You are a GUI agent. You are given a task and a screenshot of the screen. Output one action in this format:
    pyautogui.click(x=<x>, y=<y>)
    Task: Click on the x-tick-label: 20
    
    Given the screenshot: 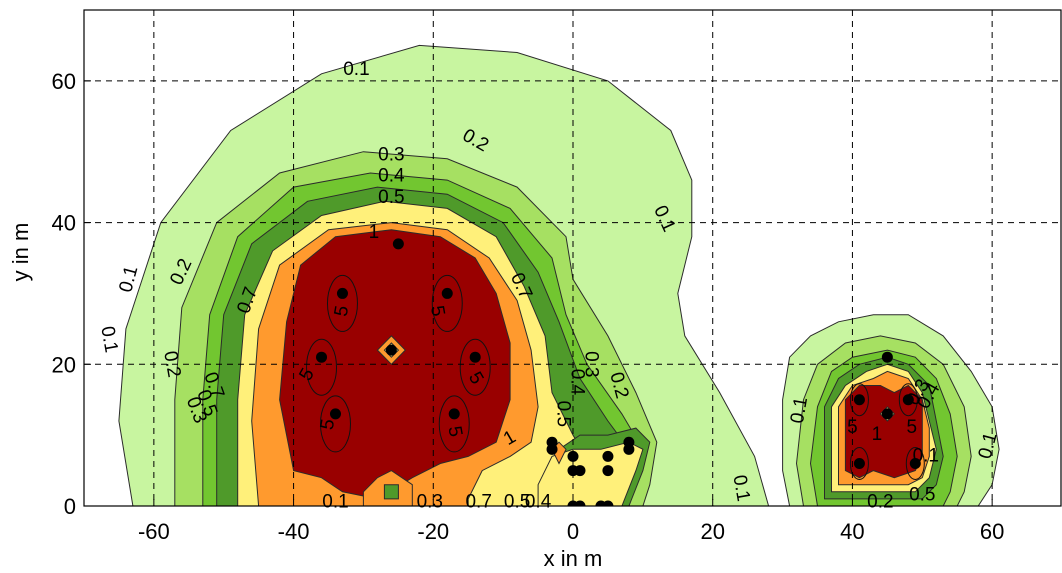 What is the action you would take?
    pyautogui.click(x=712, y=531)
    